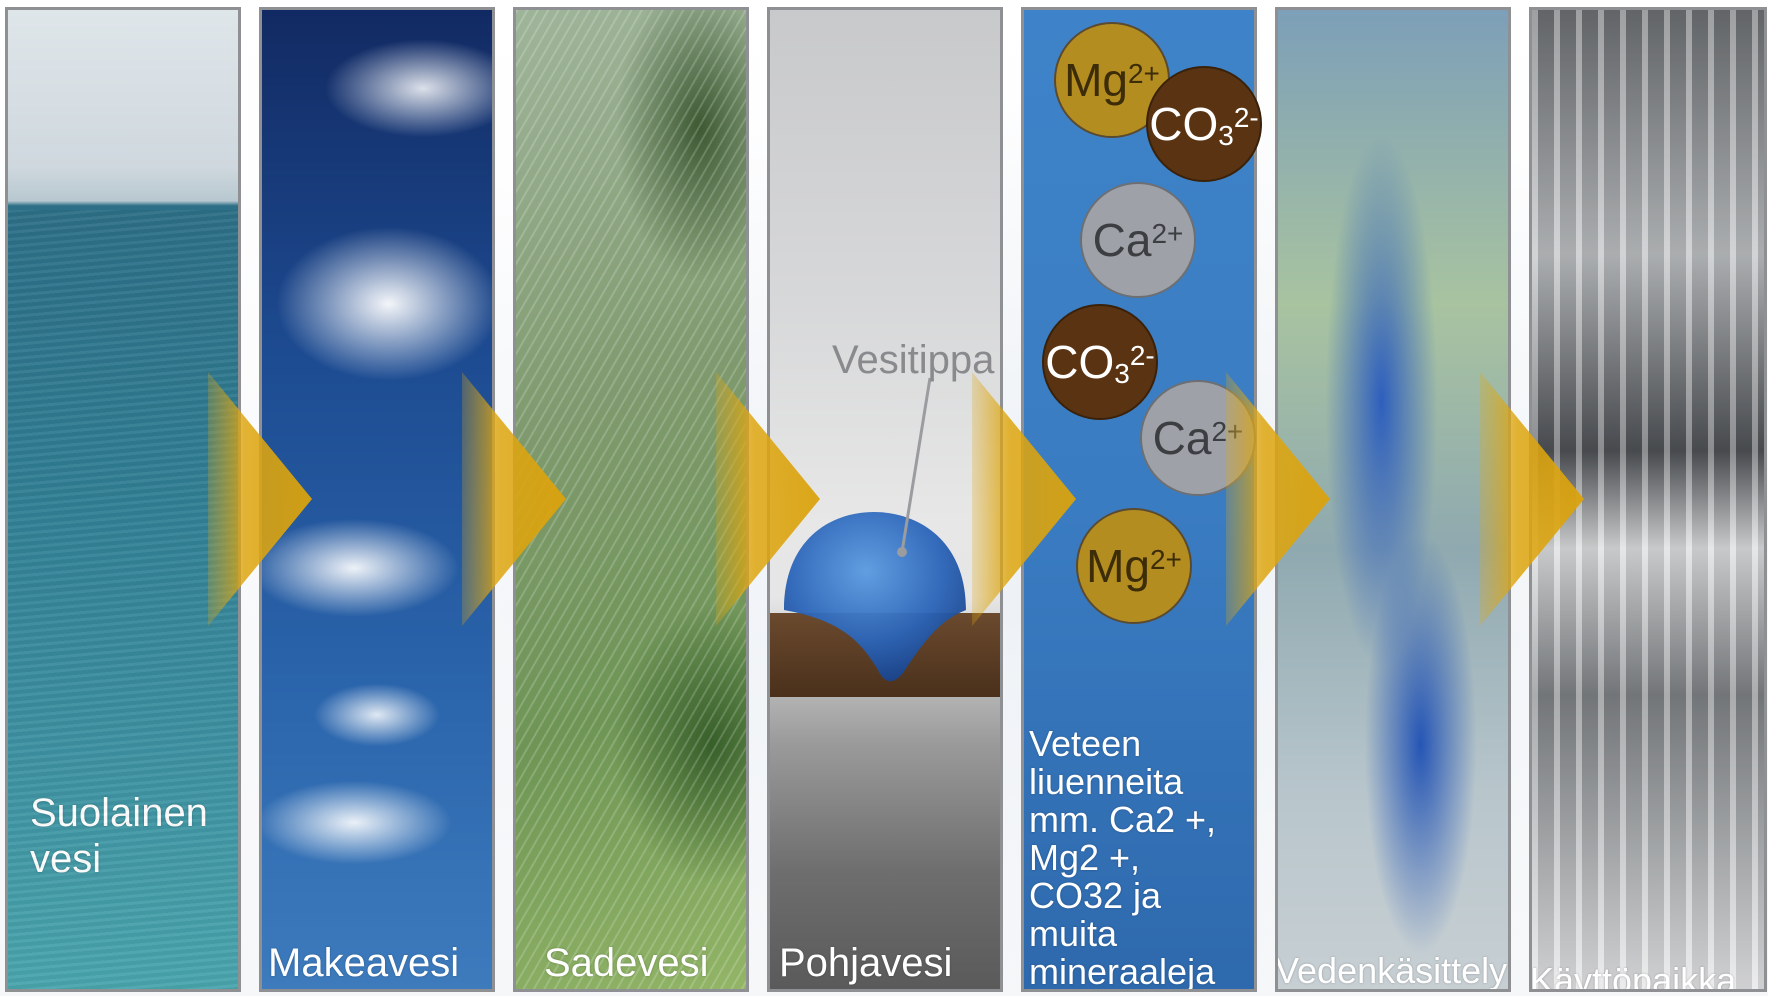 This screenshot has width=1768, height=996. I want to click on panel-salt-water: Suolainen vesi, so click(123, 499).